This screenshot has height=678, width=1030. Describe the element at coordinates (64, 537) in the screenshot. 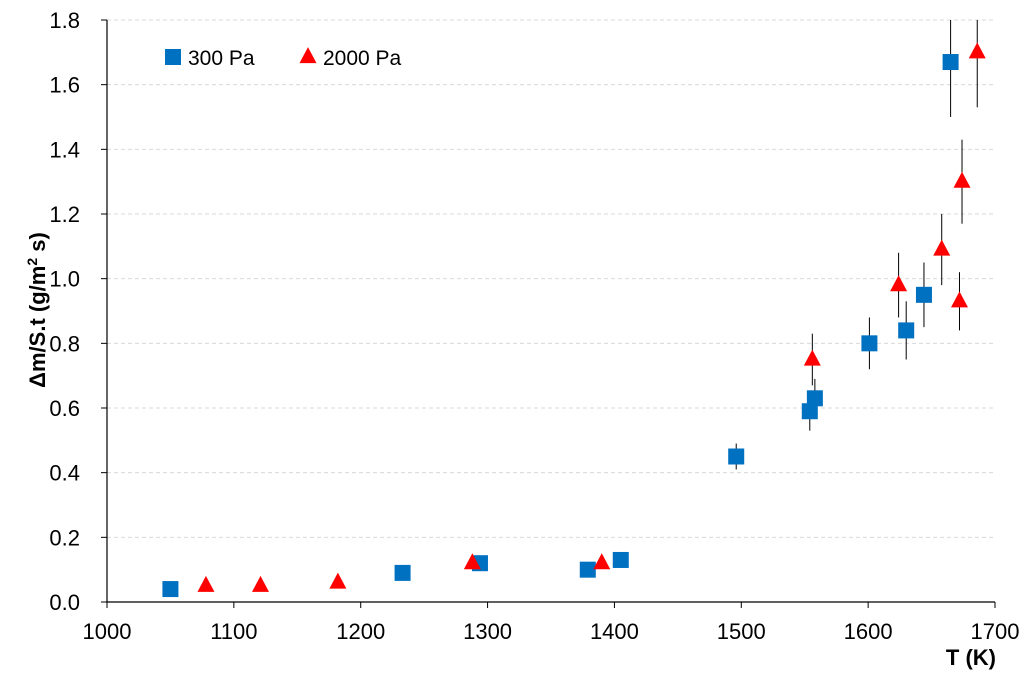

I see `y-tick-label: 0.2` at that location.